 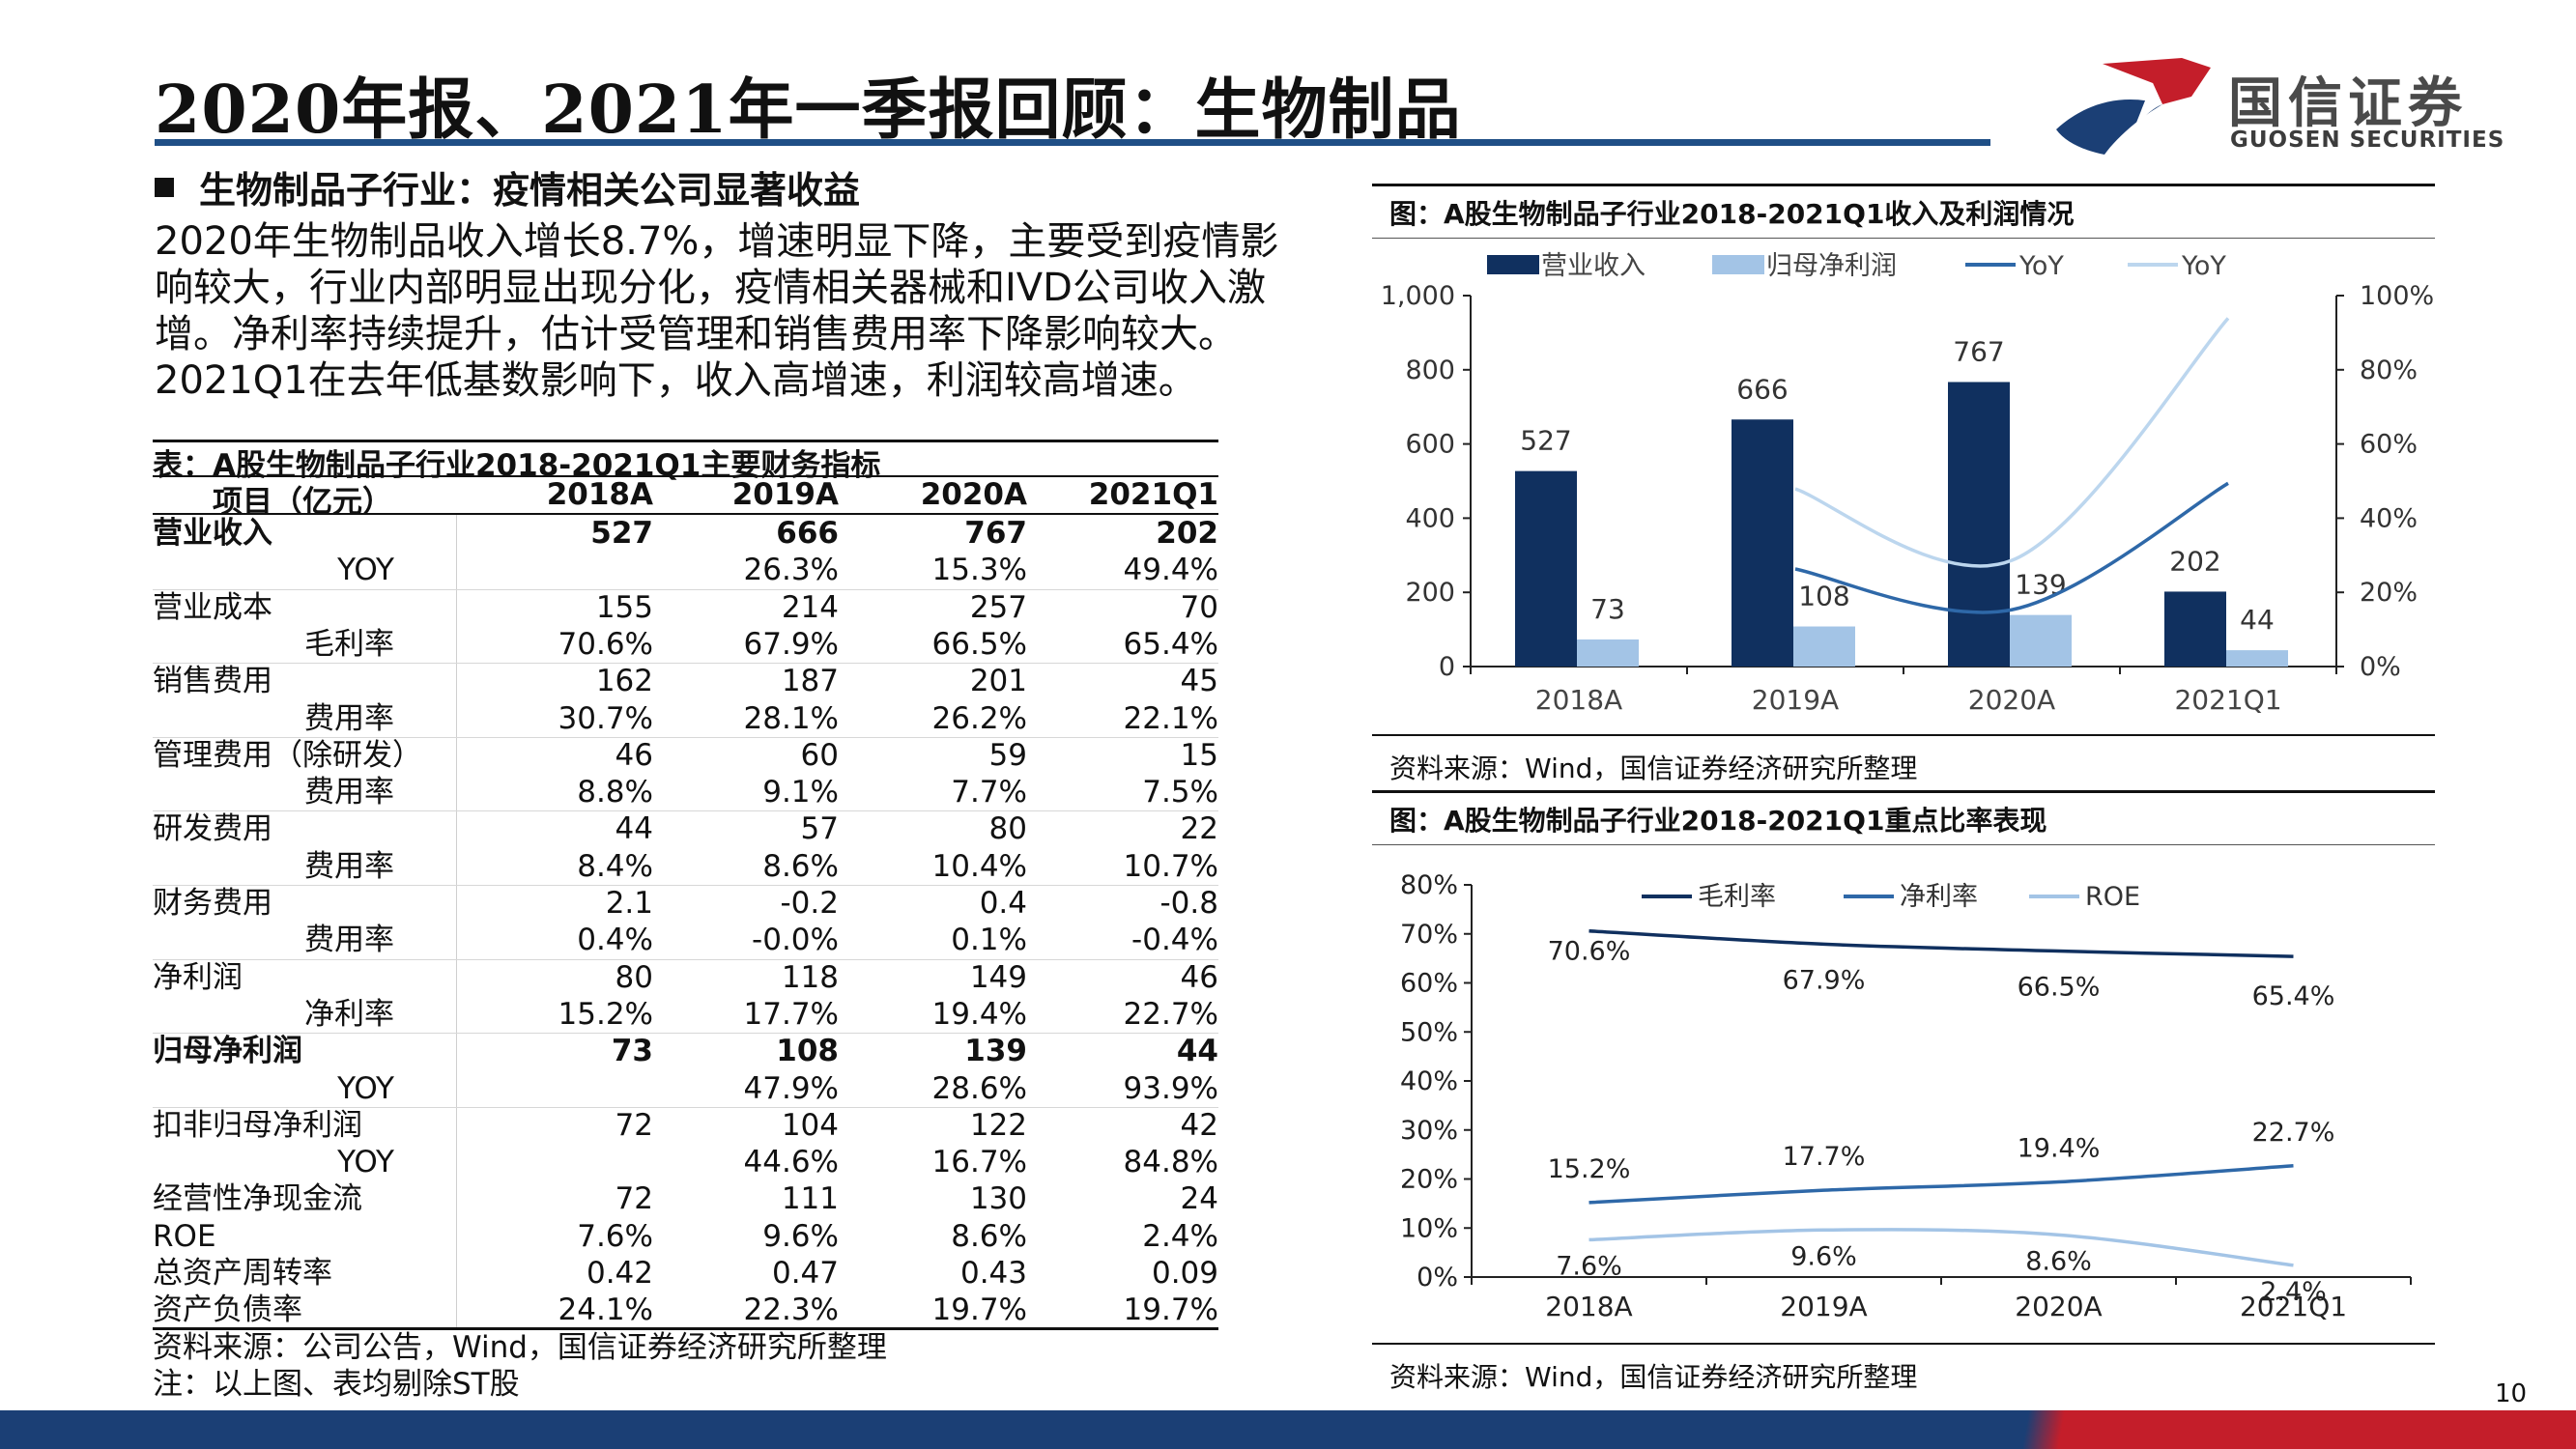 I want to click on table-cell: 24, so click(x=1199, y=1199).